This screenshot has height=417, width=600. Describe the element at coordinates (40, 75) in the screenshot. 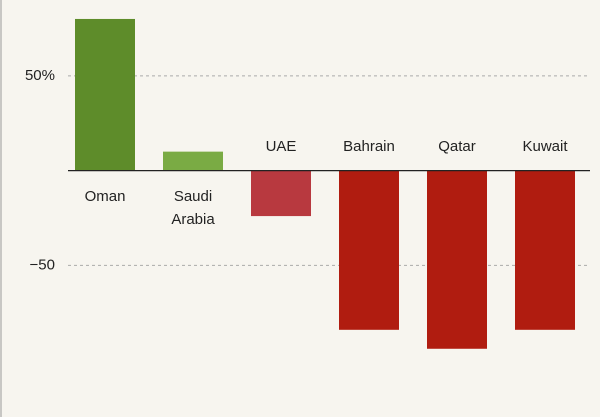

I see `y-tick-label: 50%` at that location.